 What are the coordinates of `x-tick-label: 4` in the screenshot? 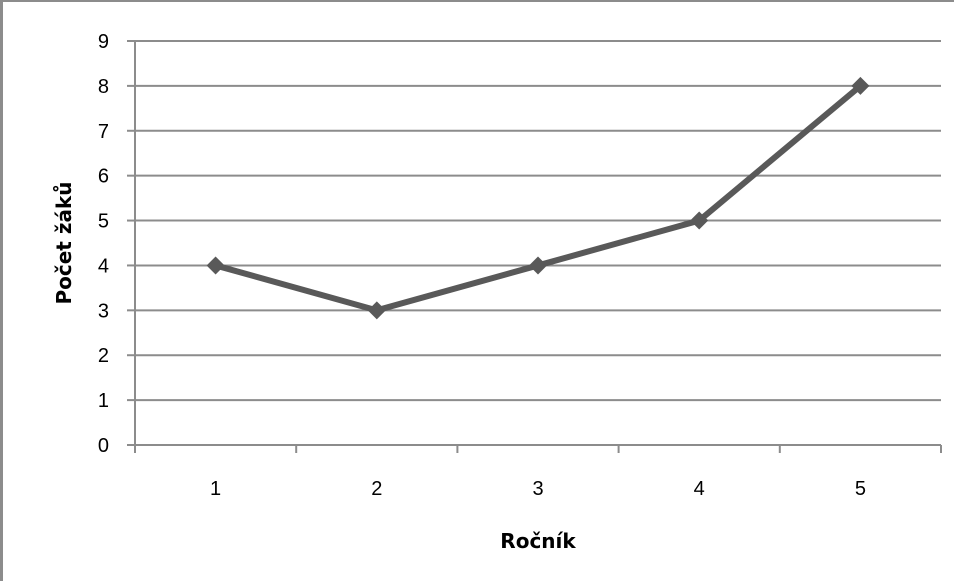 It's located at (699, 489).